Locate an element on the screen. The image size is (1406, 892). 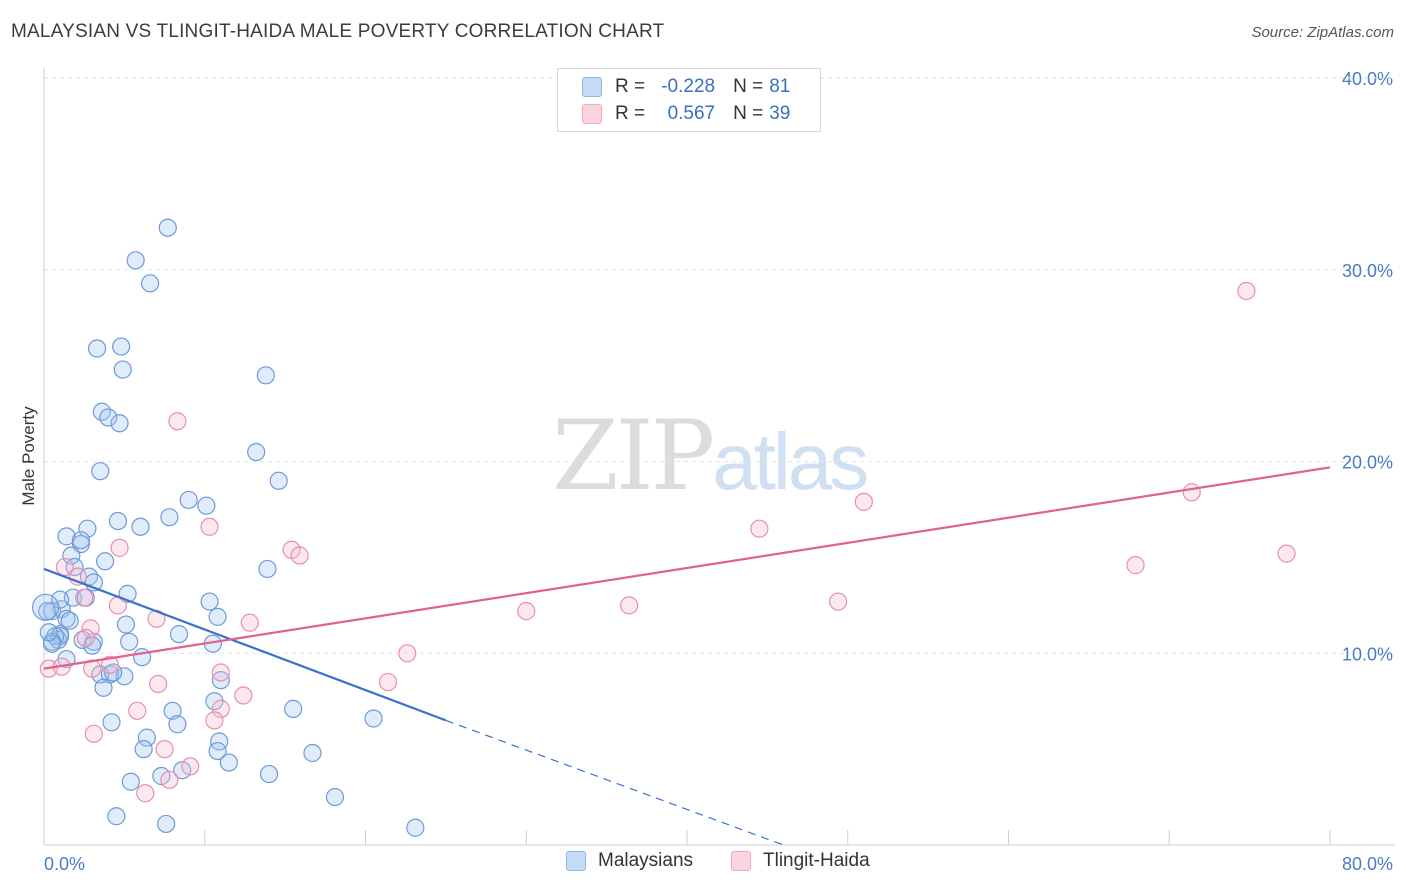
y-tick-label: 20.0% is located at coordinates (1367, 463).